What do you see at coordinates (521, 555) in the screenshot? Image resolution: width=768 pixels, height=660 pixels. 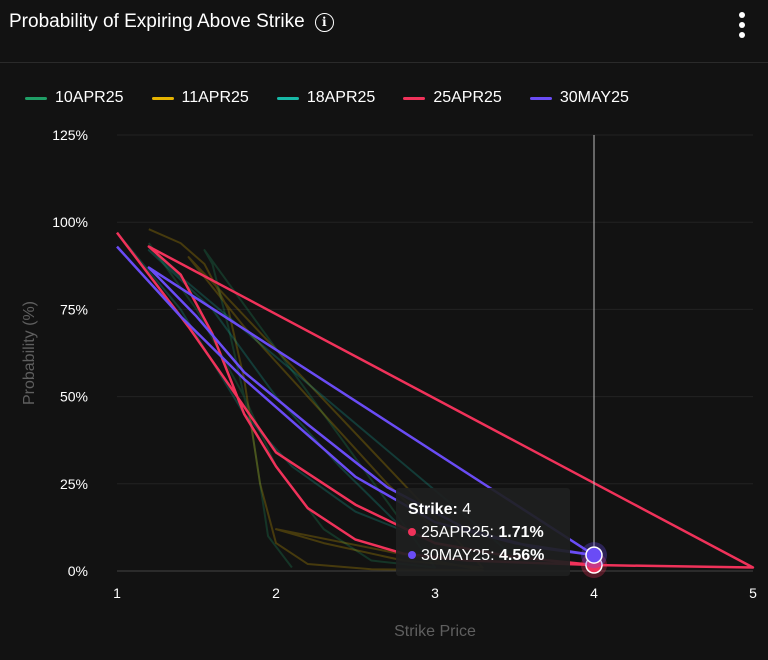 I see `tooltip-value: 4.56%` at bounding box center [521, 555].